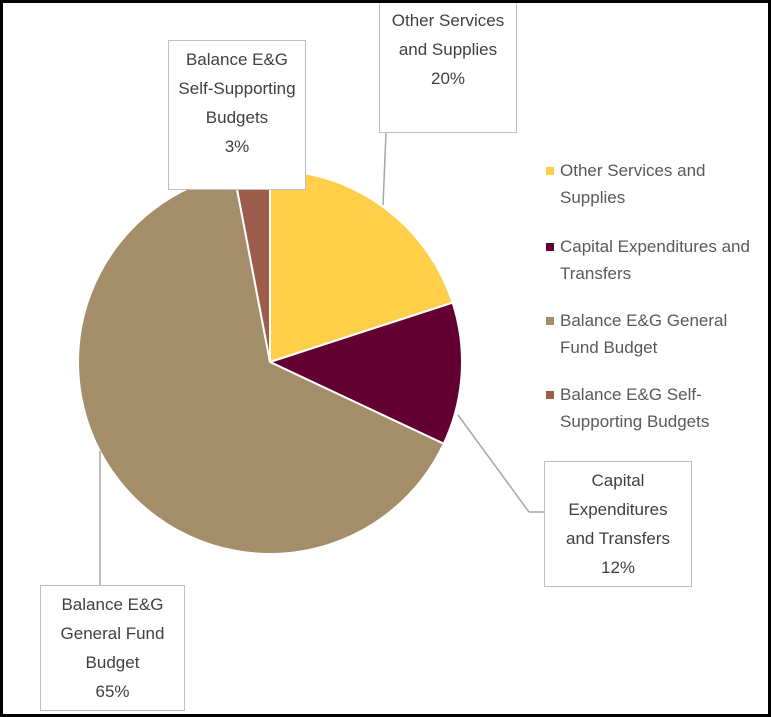 Image resolution: width=771 pixels, height=717 pixels. Describe the element at coordinates (237, 88) in the screenshot. I see `data-label-name: Balance E&G Self-Supporting Budgets` at that location.